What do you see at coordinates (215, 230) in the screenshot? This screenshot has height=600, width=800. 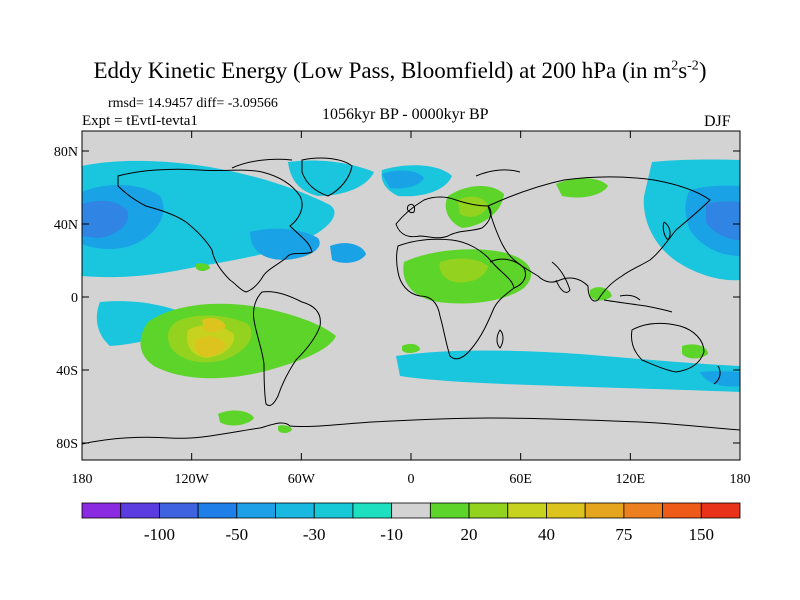 I see `coast-north-america` at bounding box center [215, 230].